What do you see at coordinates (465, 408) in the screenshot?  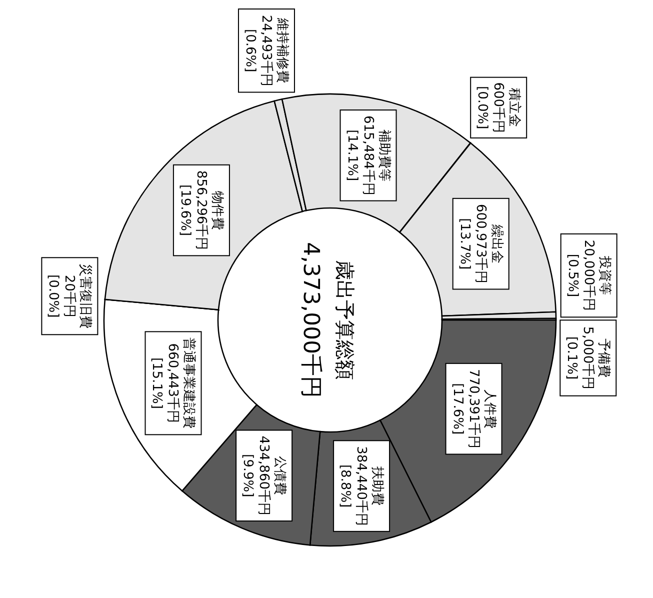 I see `data-label: 770,391千円 [17.6%]` at bounding box center [465, 408].